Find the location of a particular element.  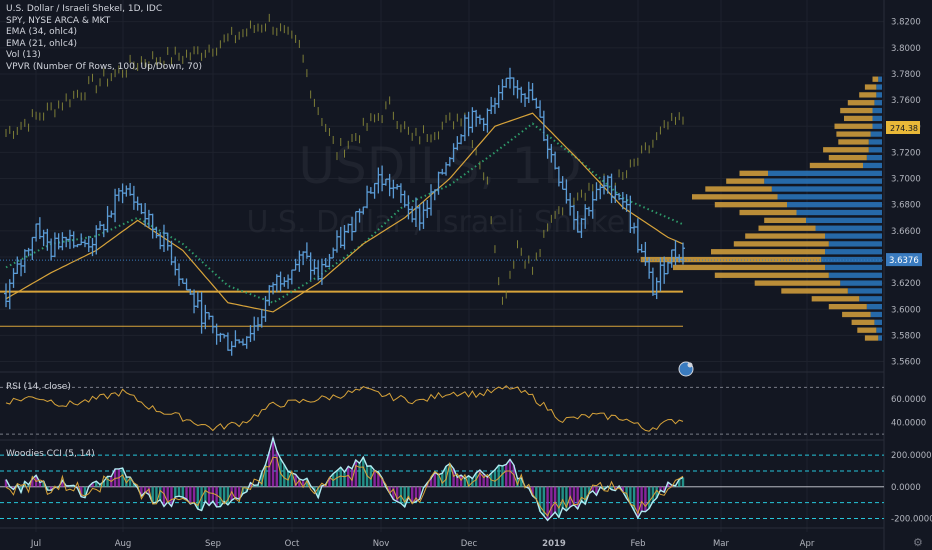

rsi-label: RSI (14, close) is located at coordinates (38, 387).